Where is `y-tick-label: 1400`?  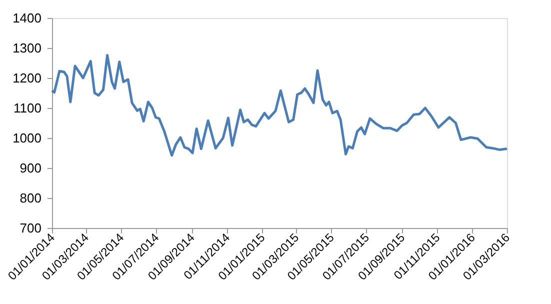 y-tick-label: 1400 is located at coordinates (27, 18).